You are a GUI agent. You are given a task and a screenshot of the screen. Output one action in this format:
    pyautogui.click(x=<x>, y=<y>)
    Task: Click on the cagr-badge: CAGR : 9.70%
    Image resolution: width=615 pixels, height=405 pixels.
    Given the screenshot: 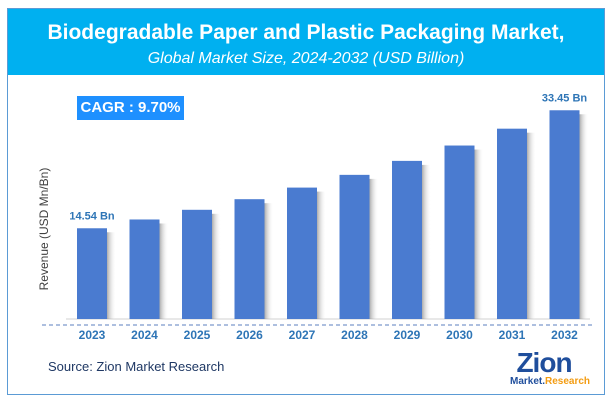 What is the action you would take?
    pyautogui.click(x=130, y=108)
    